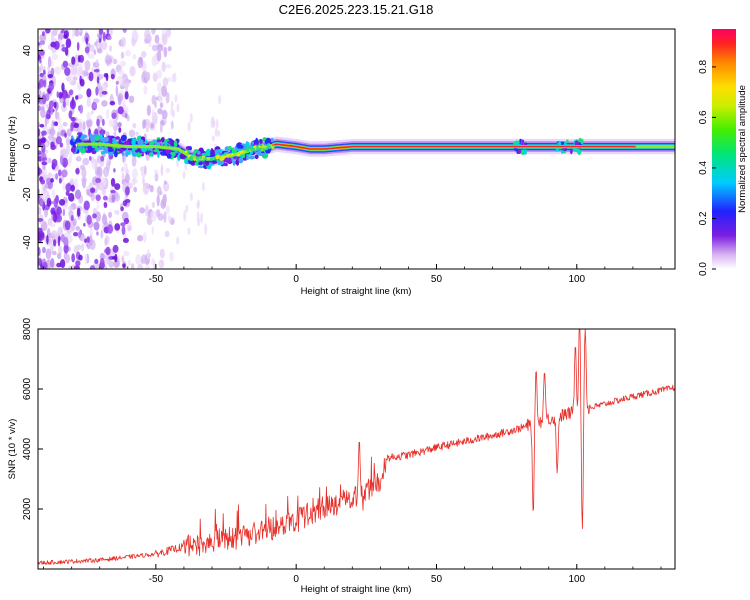  Describe the element at coordinates (27, 242) in the screenshot. I see `spectrogram-y-tick-label: -40` at that location.